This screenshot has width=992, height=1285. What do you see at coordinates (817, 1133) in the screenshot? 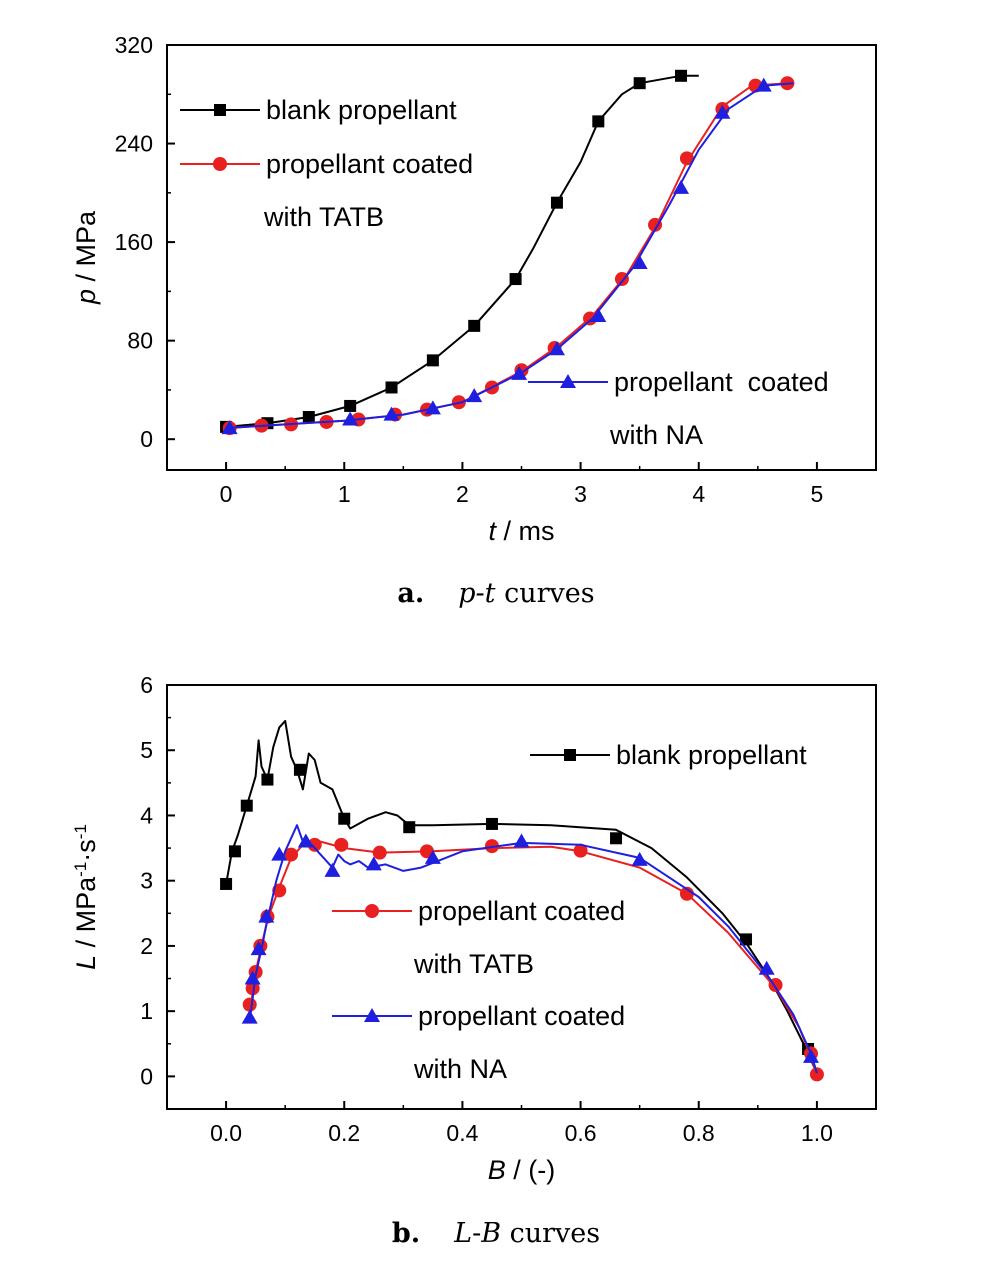
I see `x-tick-label: 1.0` at bounding box center [817, 1133].